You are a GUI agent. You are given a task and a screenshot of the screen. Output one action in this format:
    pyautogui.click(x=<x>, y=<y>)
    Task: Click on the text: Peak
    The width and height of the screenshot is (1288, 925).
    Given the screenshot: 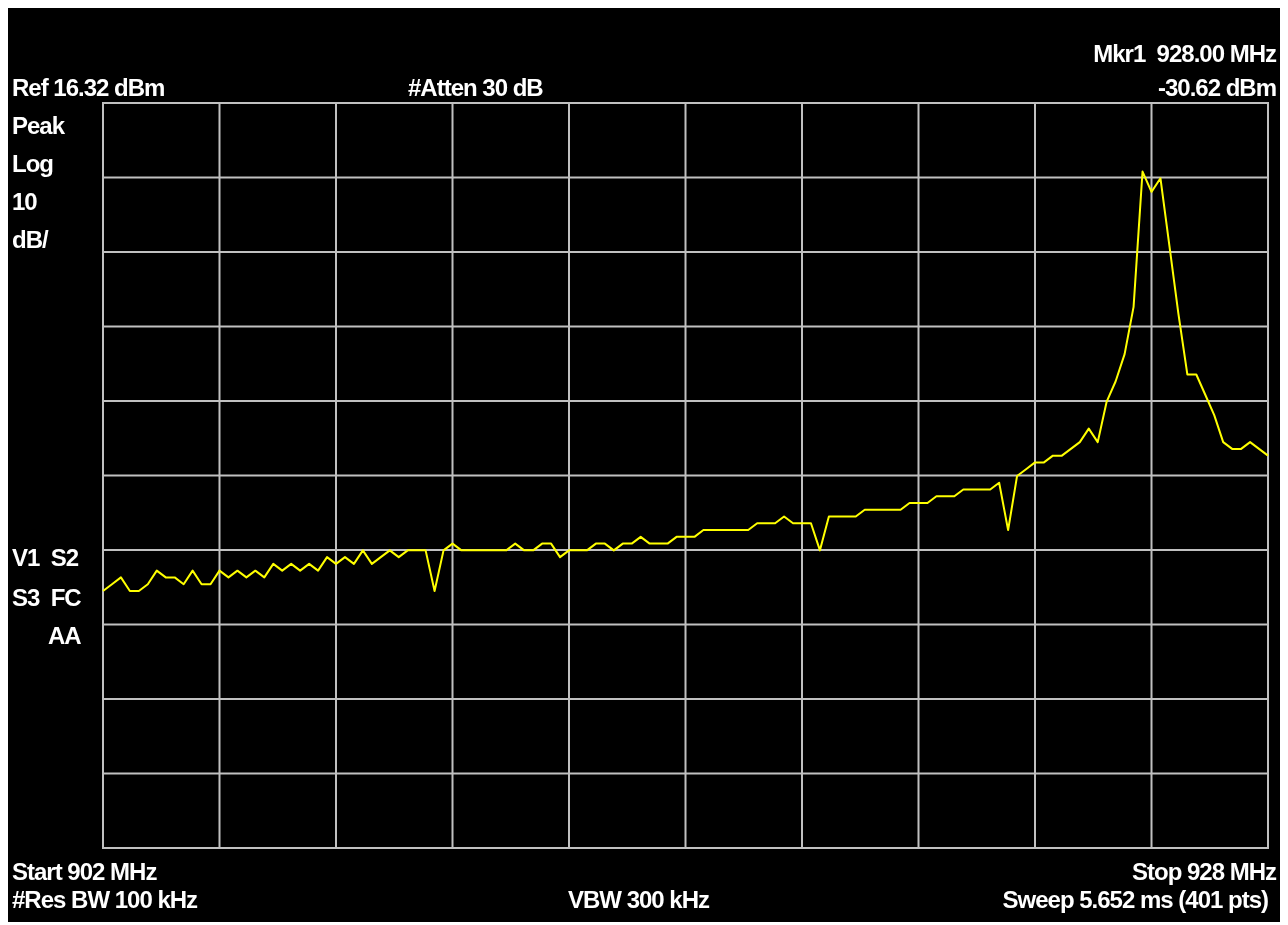 What is the action you would take?
    pyautogui.click(x=39, y=125)
    